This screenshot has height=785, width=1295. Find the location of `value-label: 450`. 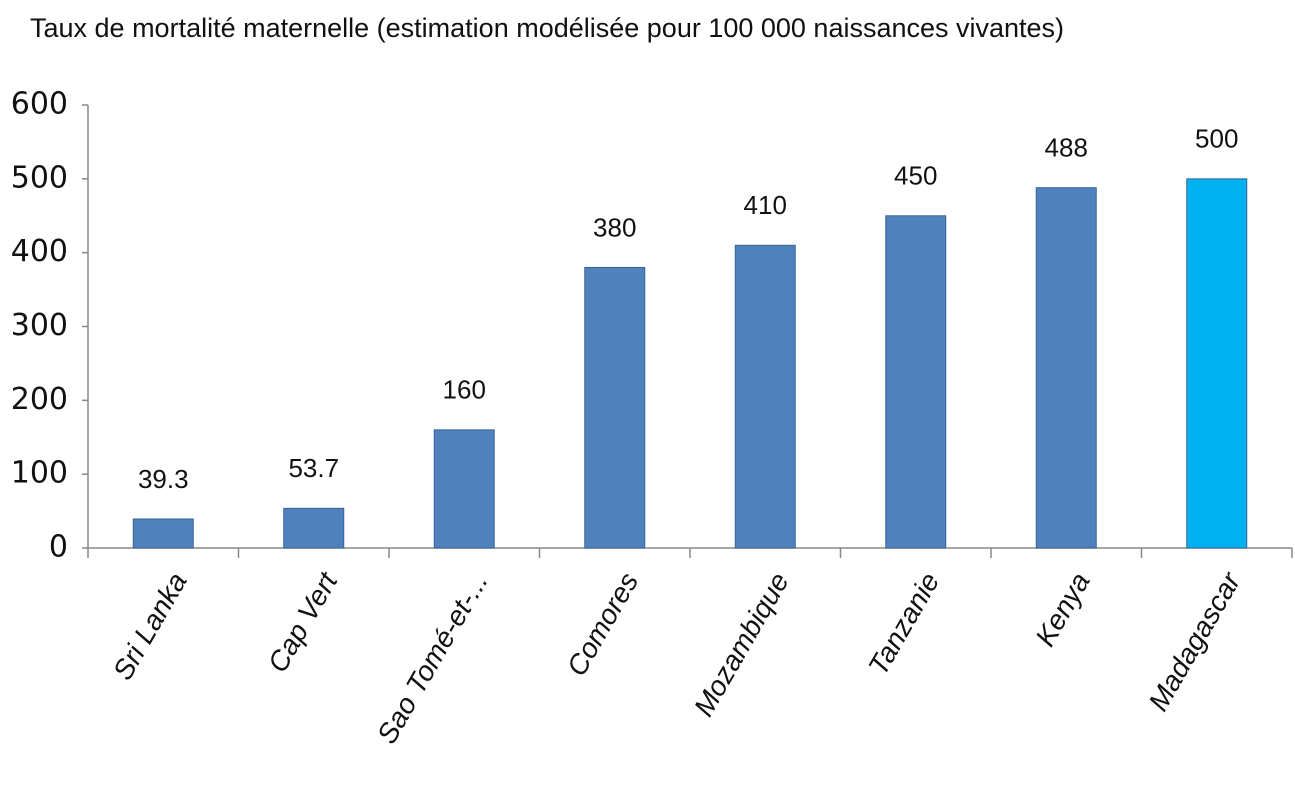

value-label: 450 is located at coordinates (915, 176).